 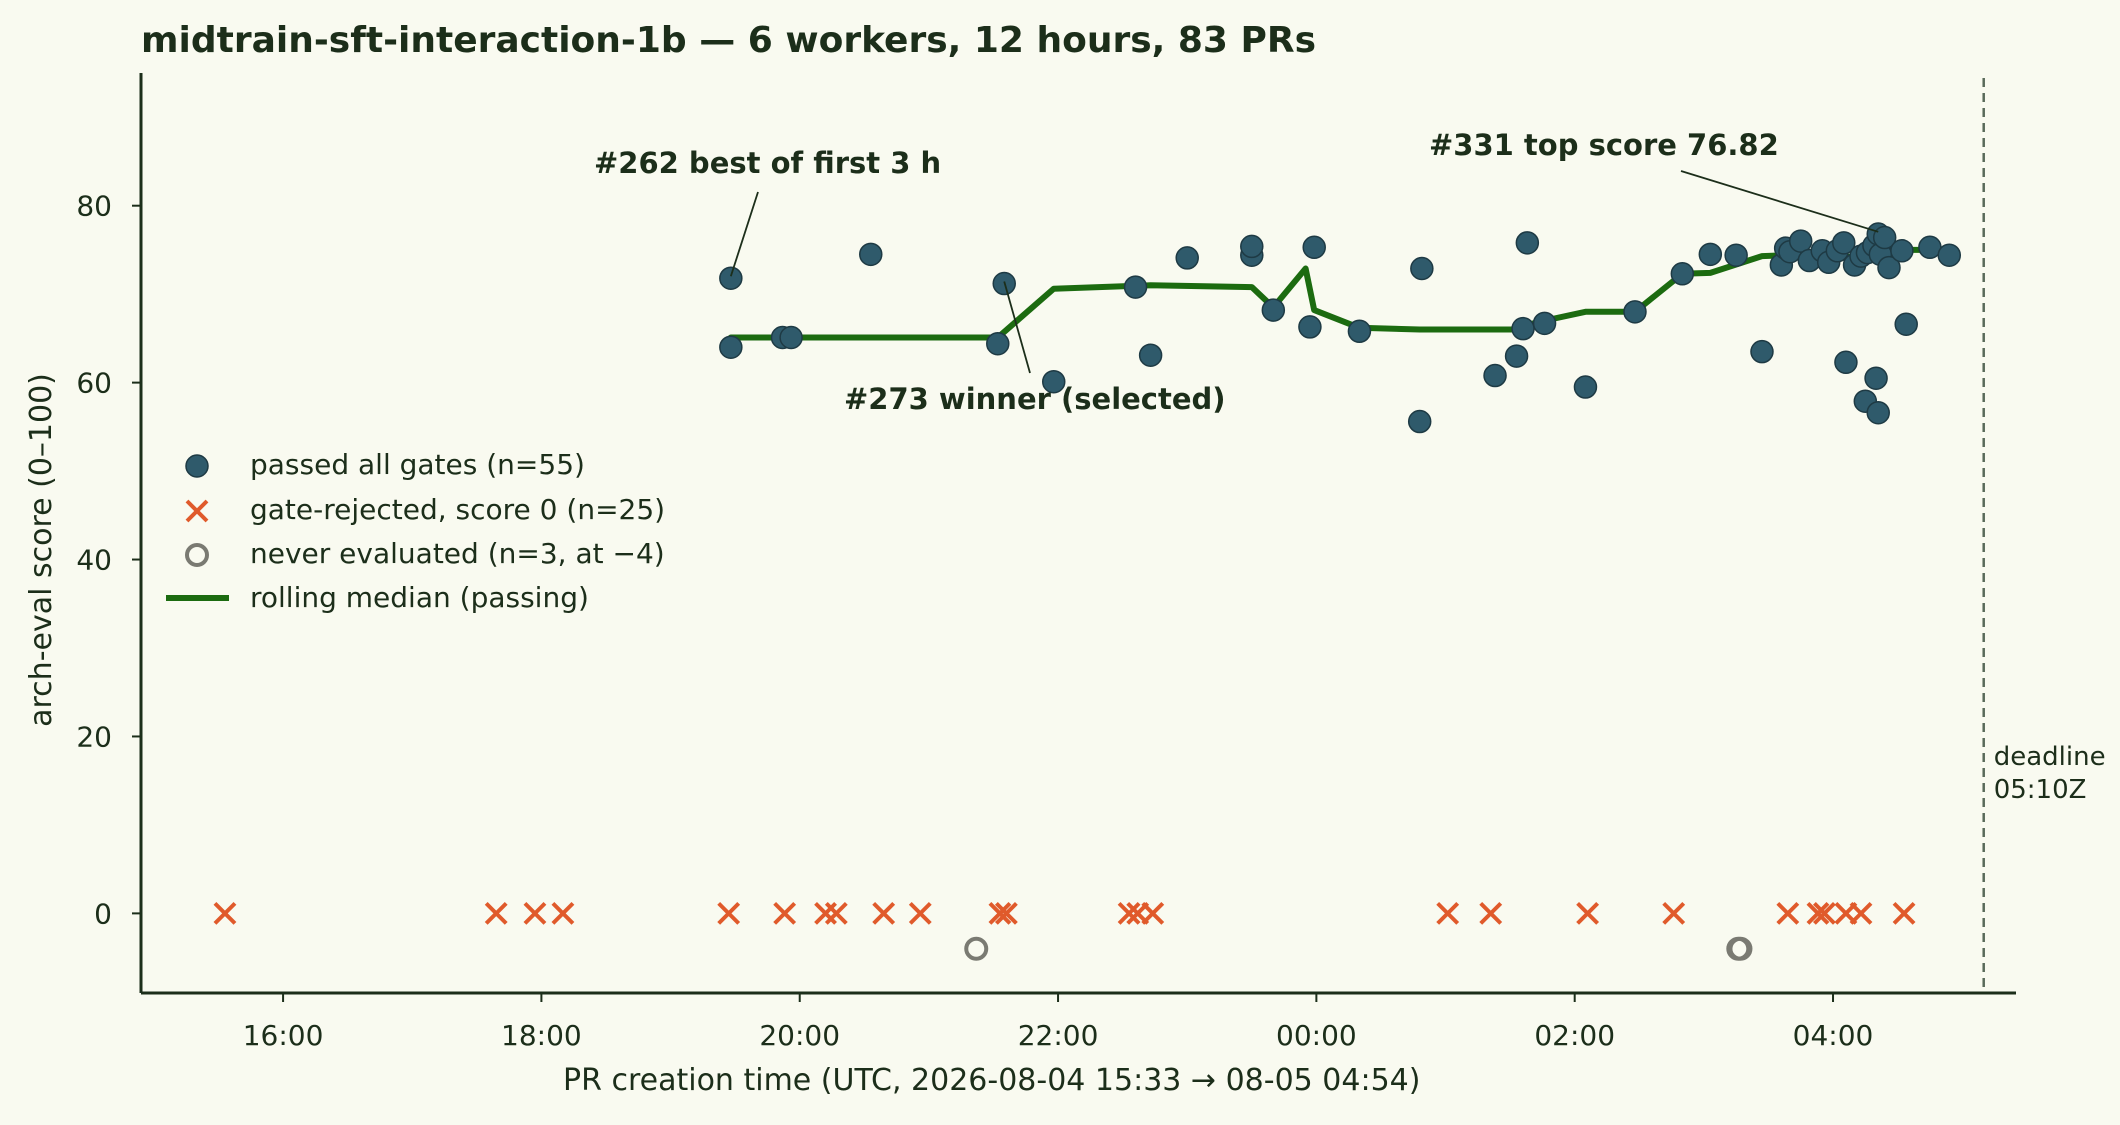 I want to click on legend-marker-passed, so click(x=197, y=466).